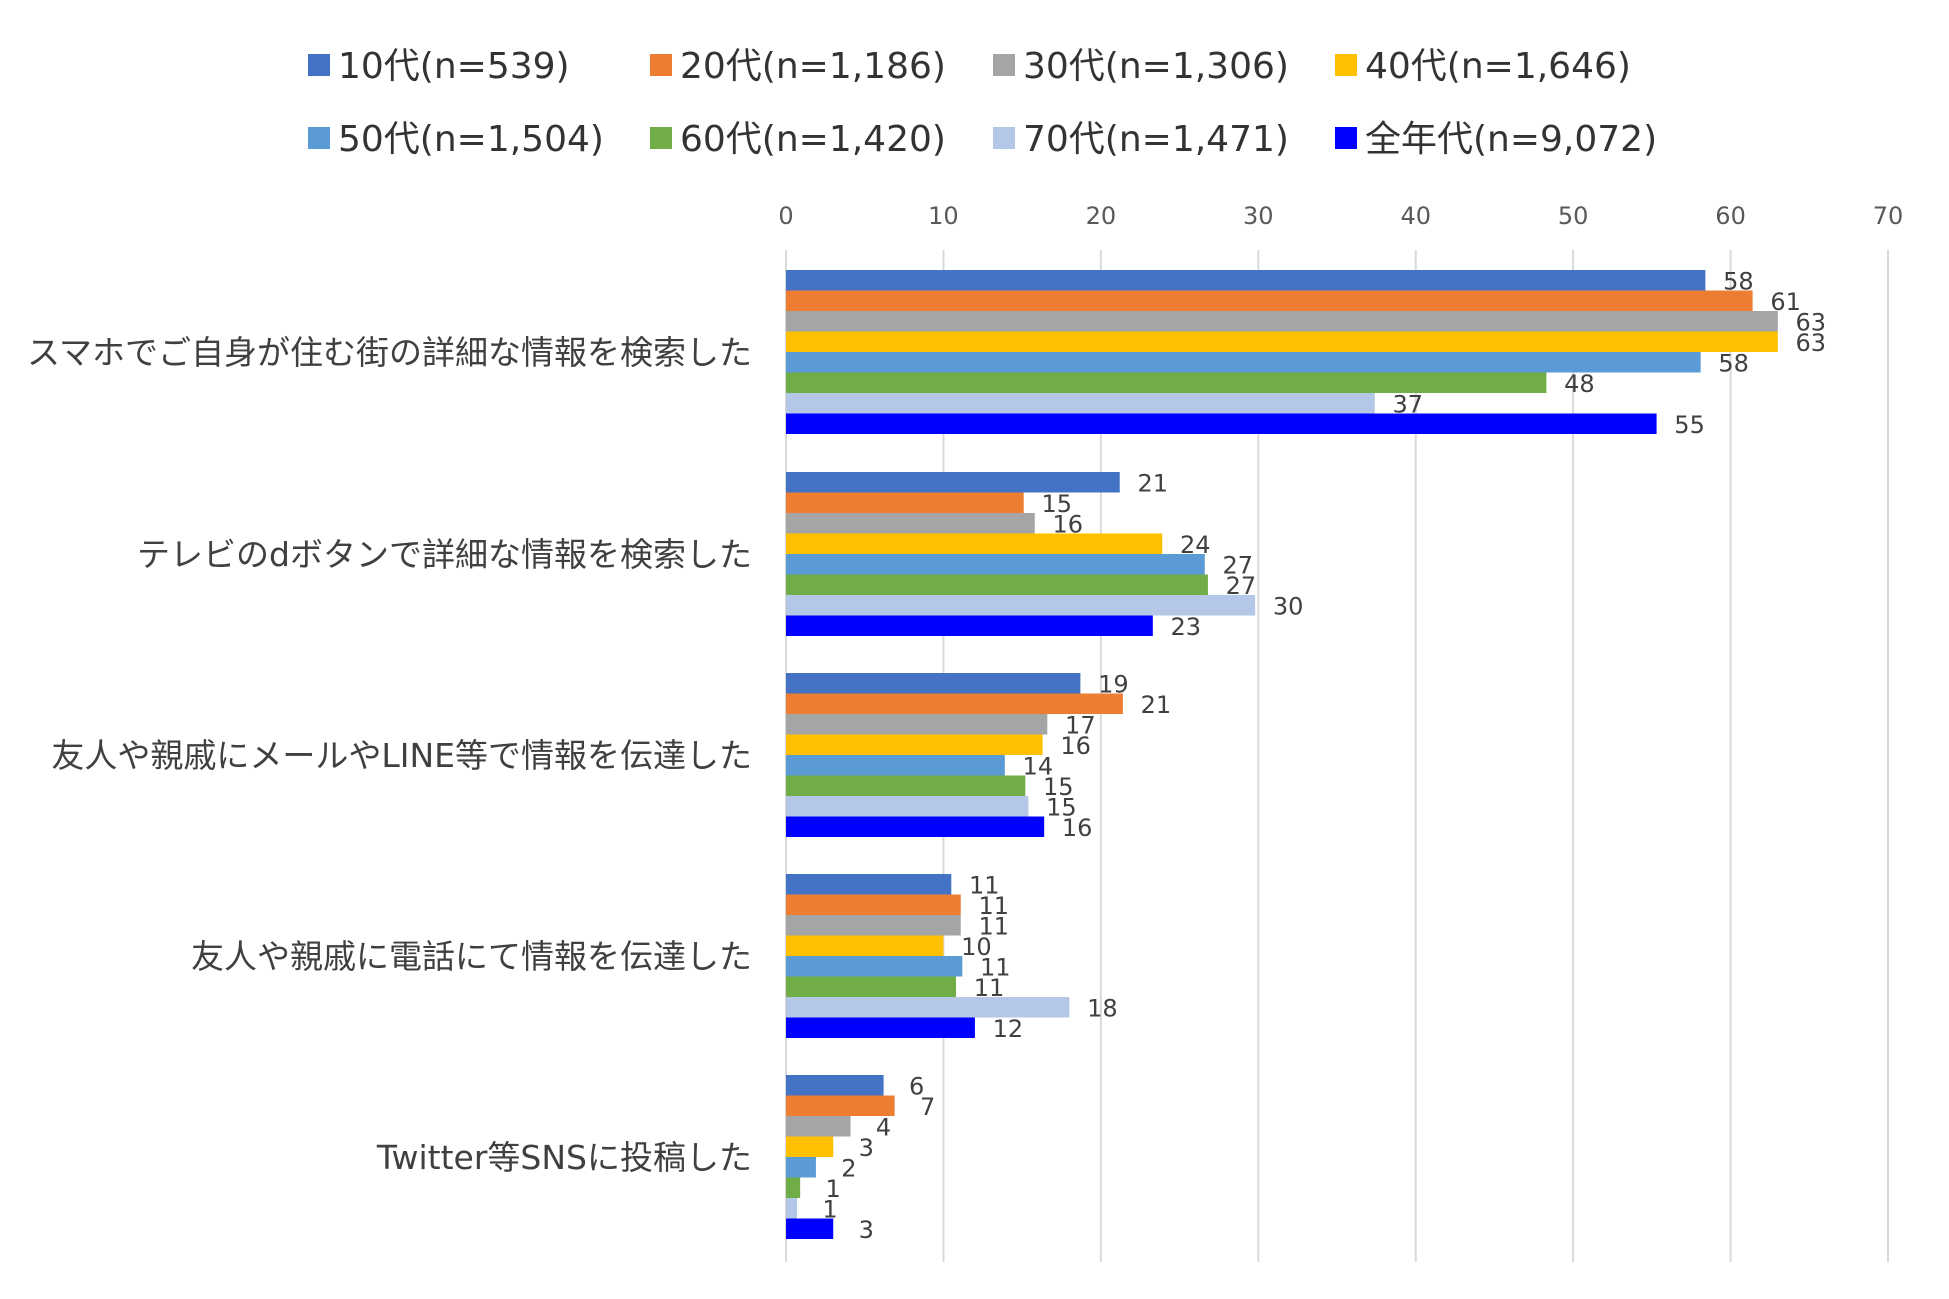 This screenshot has width=1949, height=1299. I want to click on category-label: スマホでご自身が住む街の詳細な情報を検索した, so click(389, 352).